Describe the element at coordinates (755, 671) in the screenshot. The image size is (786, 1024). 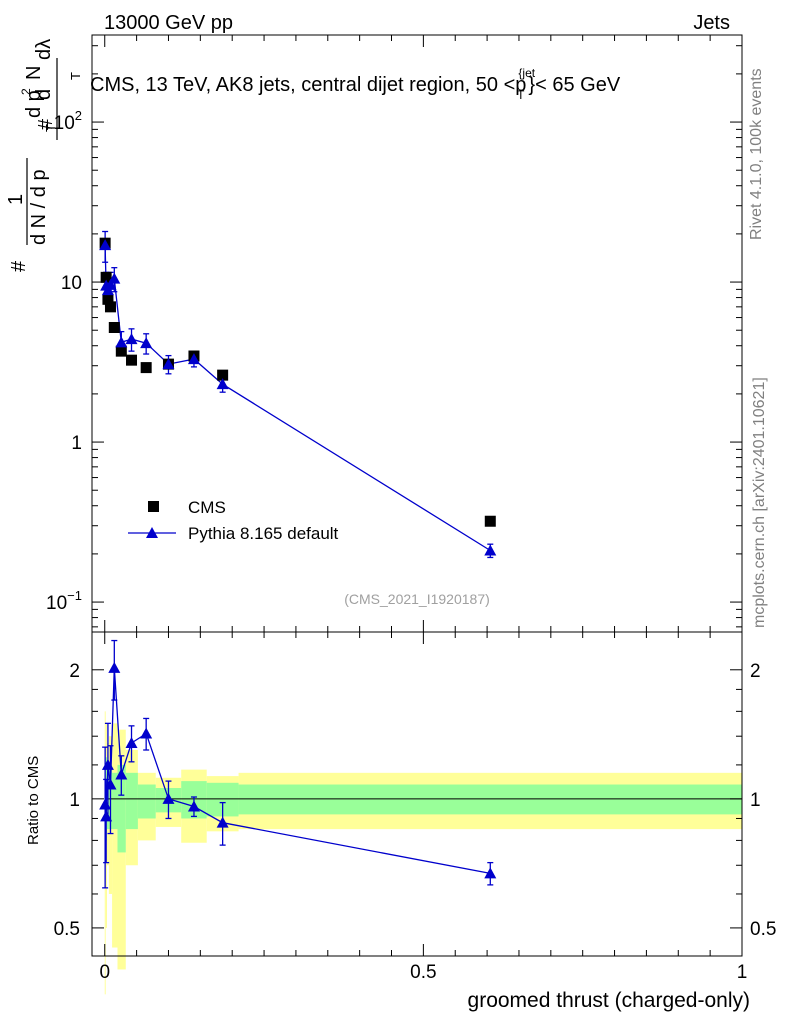
I see `ratio-y-tick-label-right: 2` at that location.